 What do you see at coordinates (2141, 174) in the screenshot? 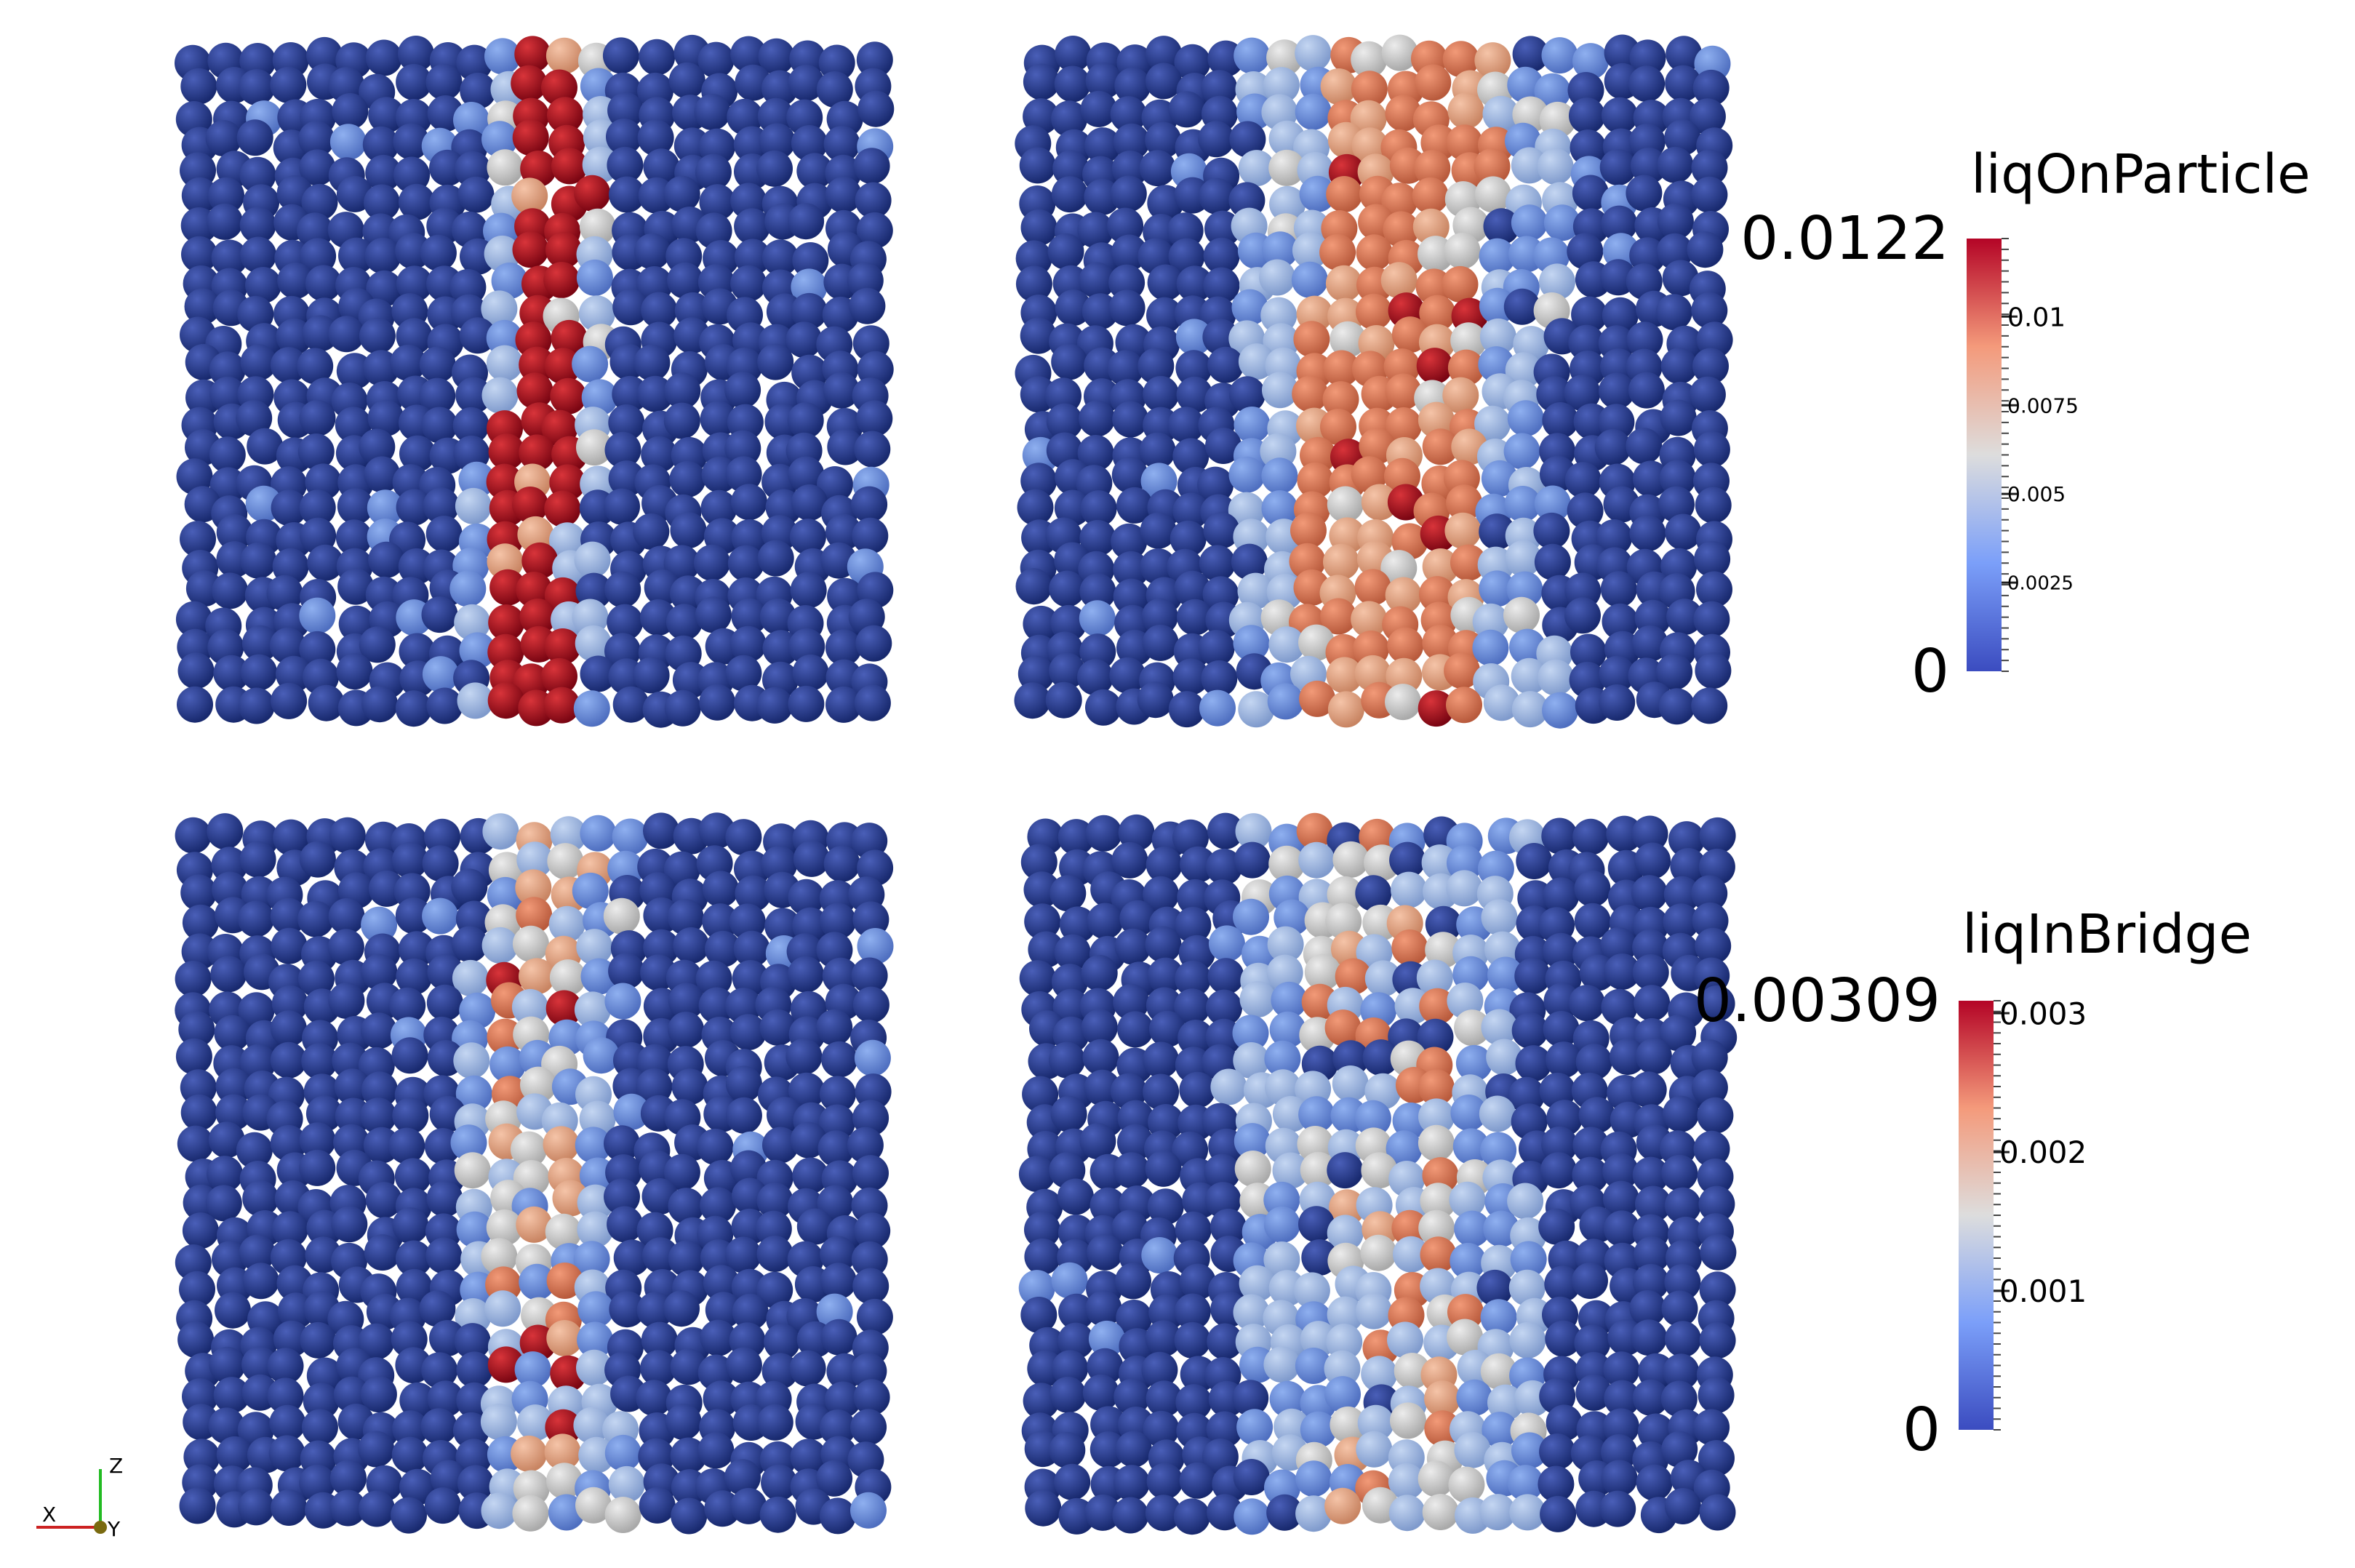
I see `legend-title: liqOnParticle` at bounding box center [2141, 174].